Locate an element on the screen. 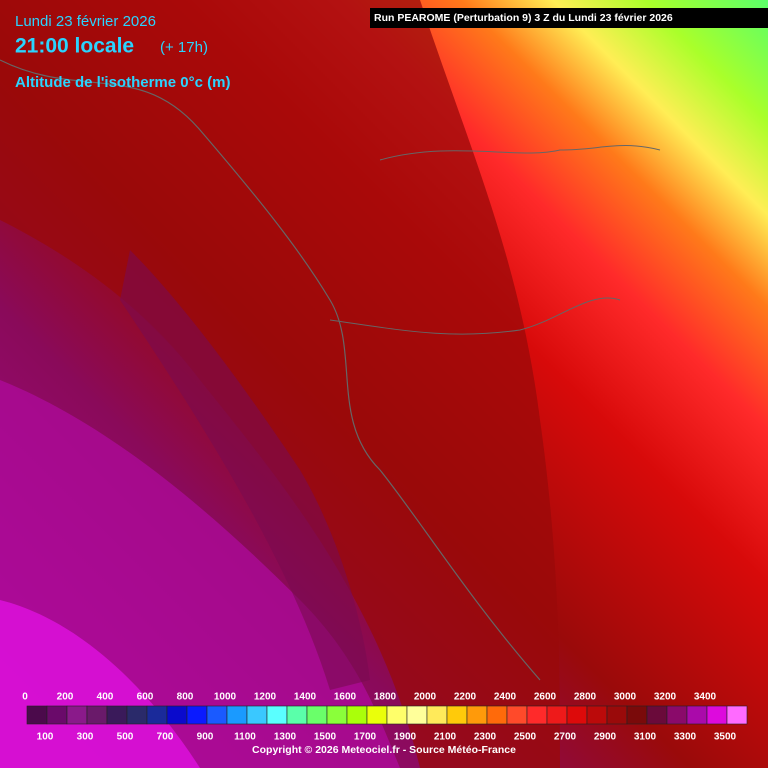 The height and width of the screenshot is (768, 768). legend-label: 2500 is located at coordinates (525, 737).